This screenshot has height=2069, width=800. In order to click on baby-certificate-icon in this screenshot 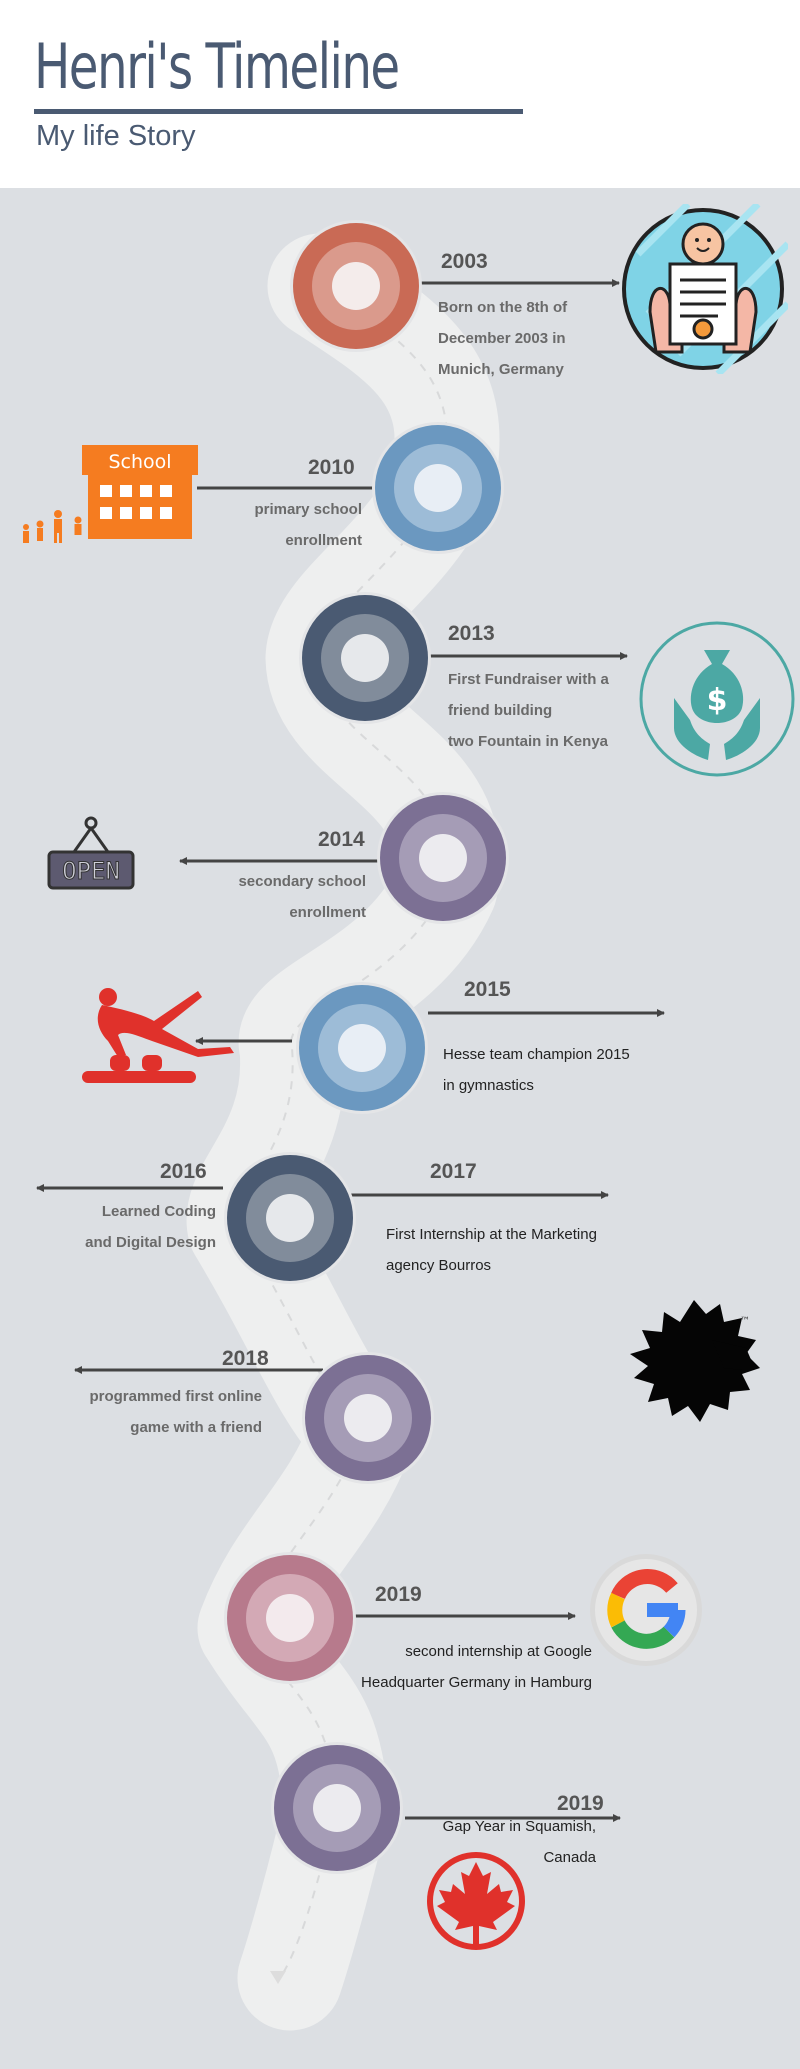, I will do `click(705, 289)`.